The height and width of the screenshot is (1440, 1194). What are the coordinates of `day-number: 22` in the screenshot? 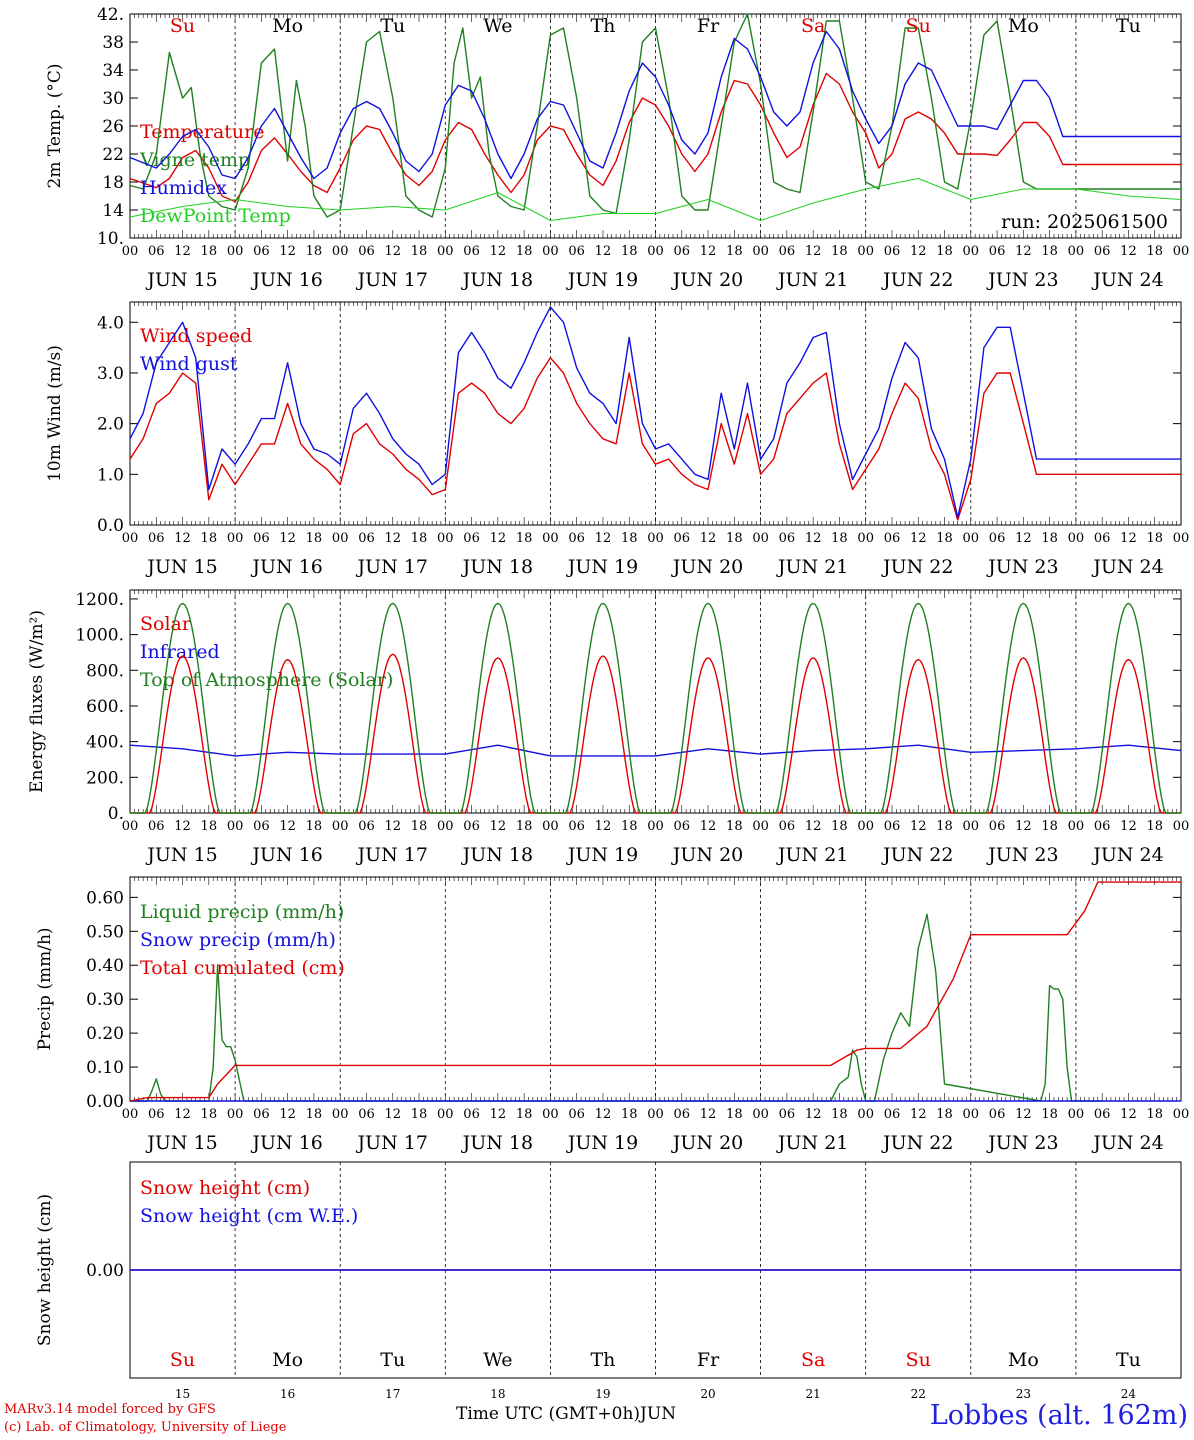 It's located at (918, 1394).